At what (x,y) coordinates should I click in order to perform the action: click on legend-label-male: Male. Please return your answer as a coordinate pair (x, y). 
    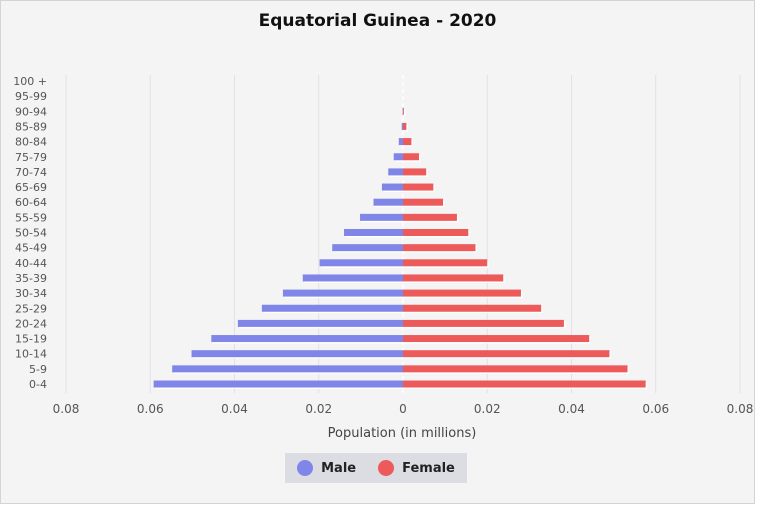
    Looking at the image, I should click on (339, 468).